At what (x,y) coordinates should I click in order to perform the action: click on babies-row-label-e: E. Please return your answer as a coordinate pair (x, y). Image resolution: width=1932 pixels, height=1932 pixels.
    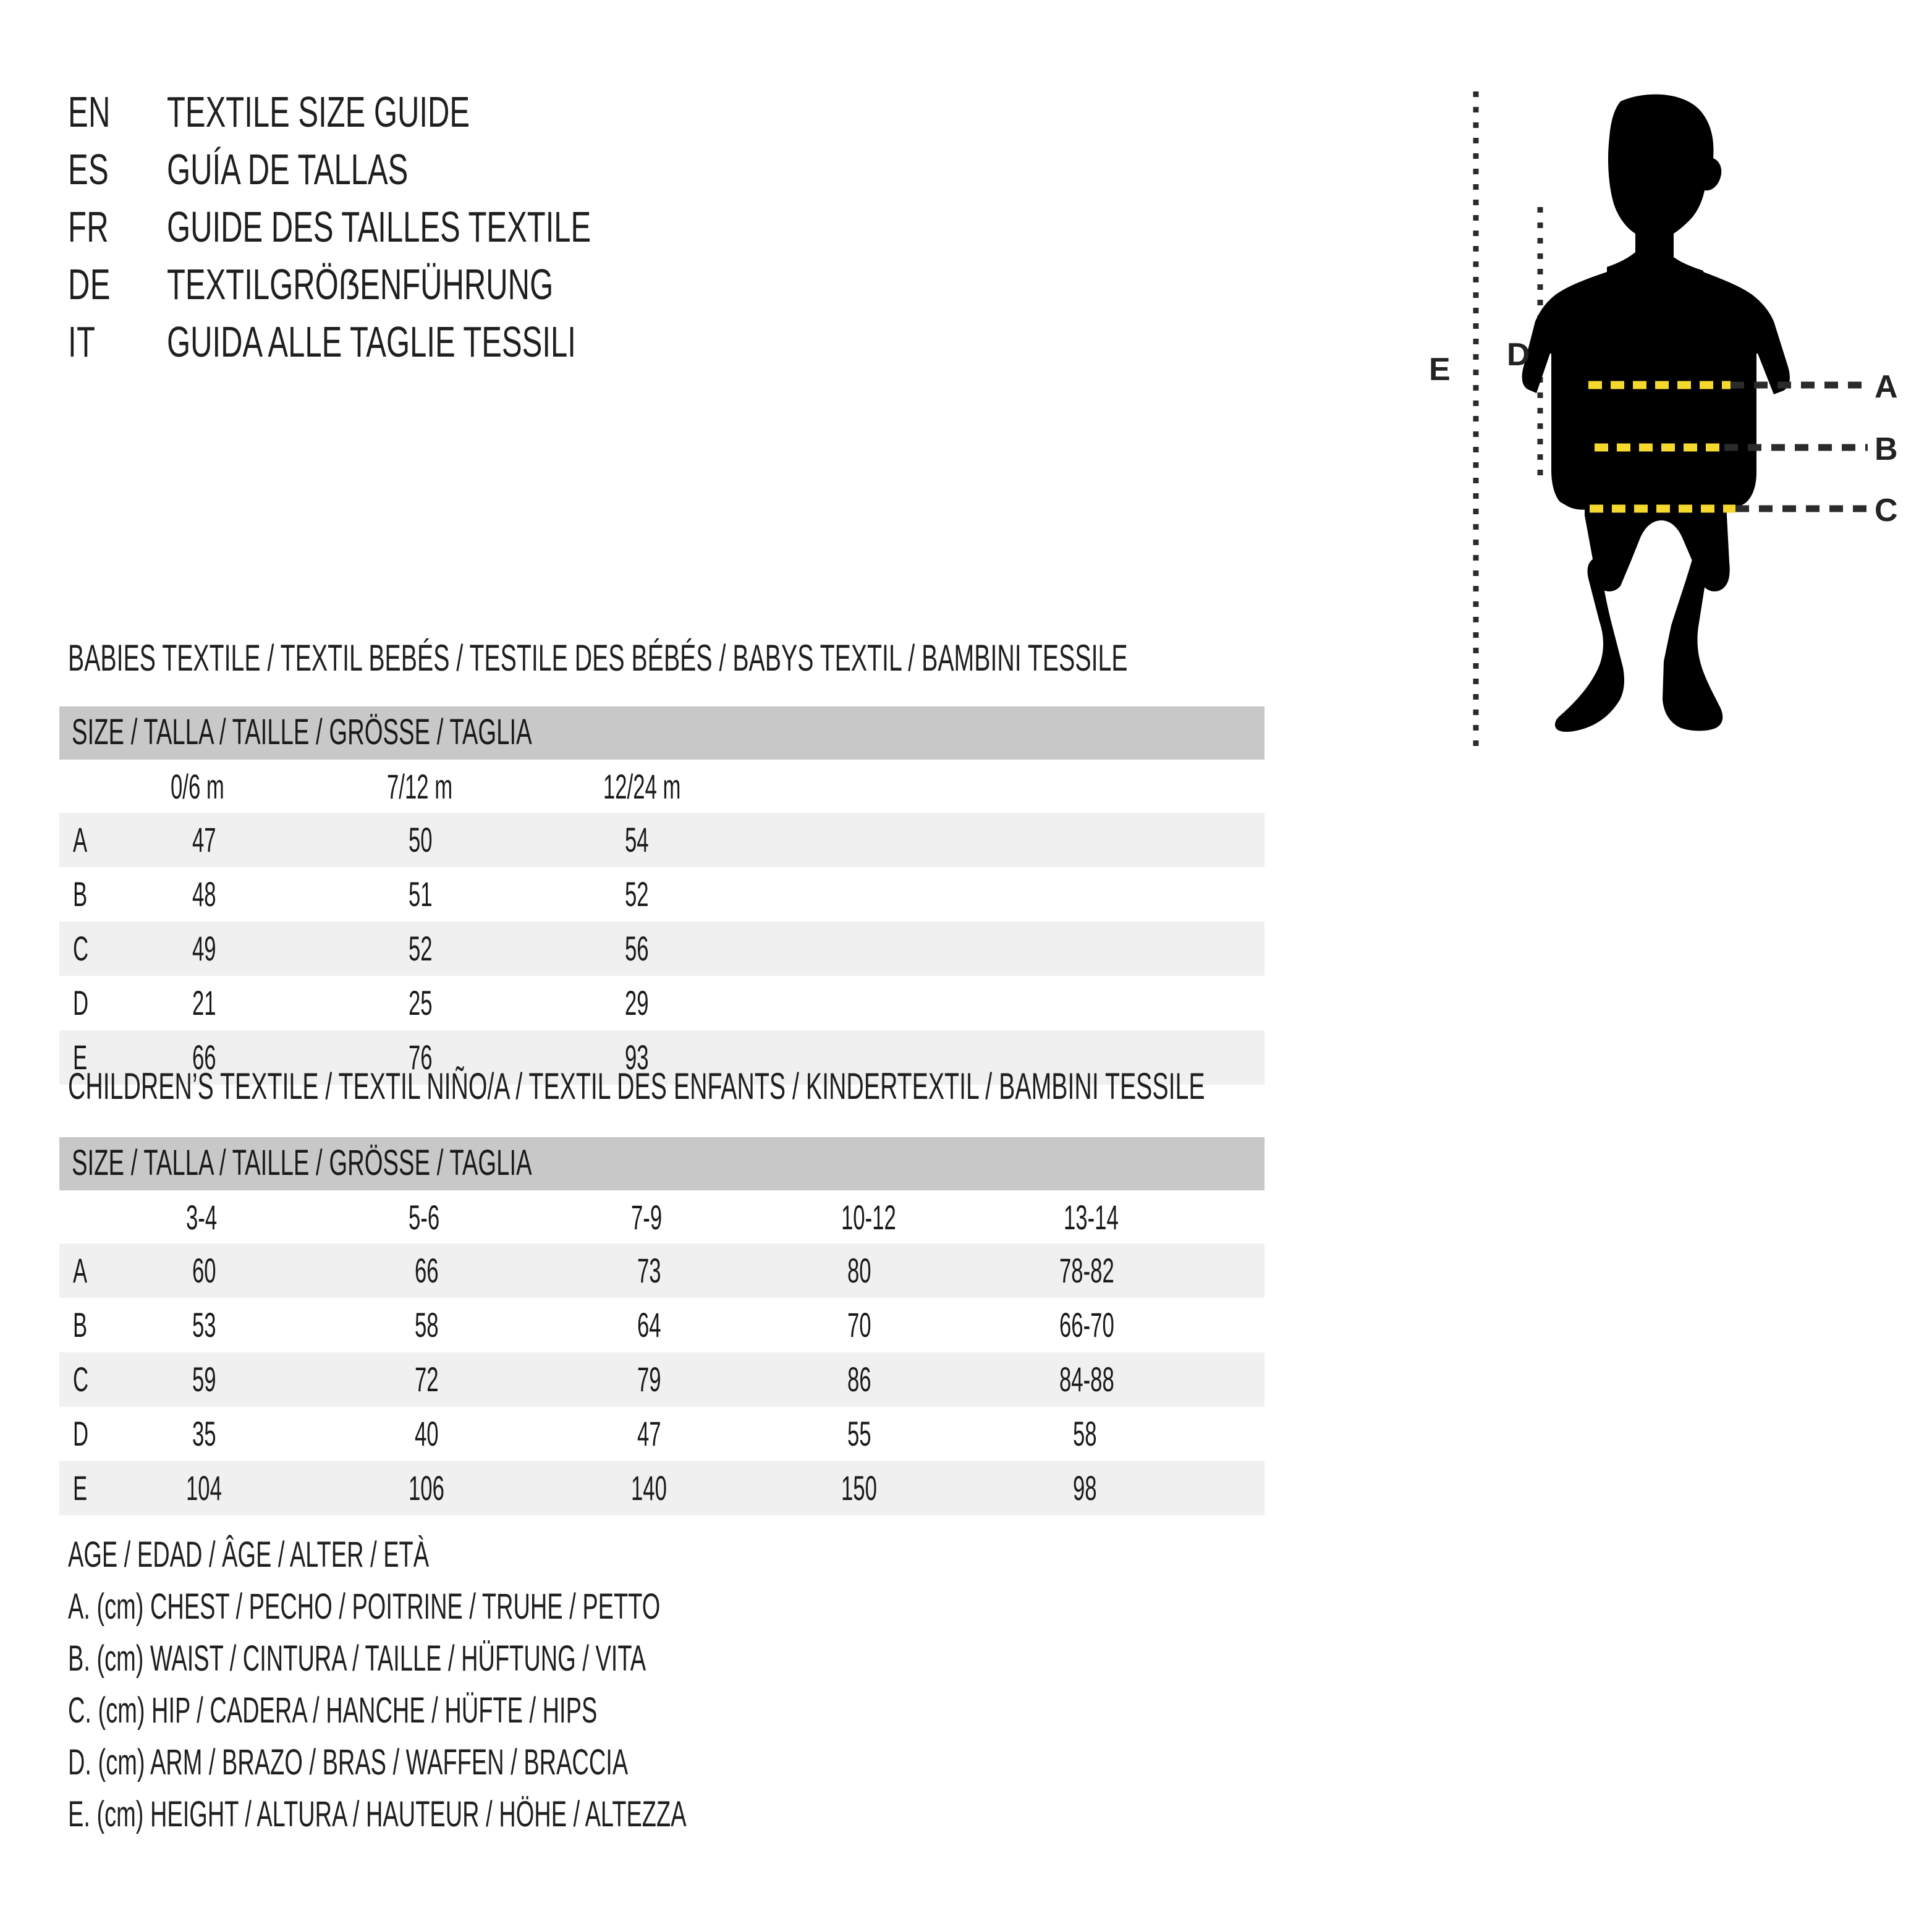
    Looking at the image, I should click on (80, 1057).